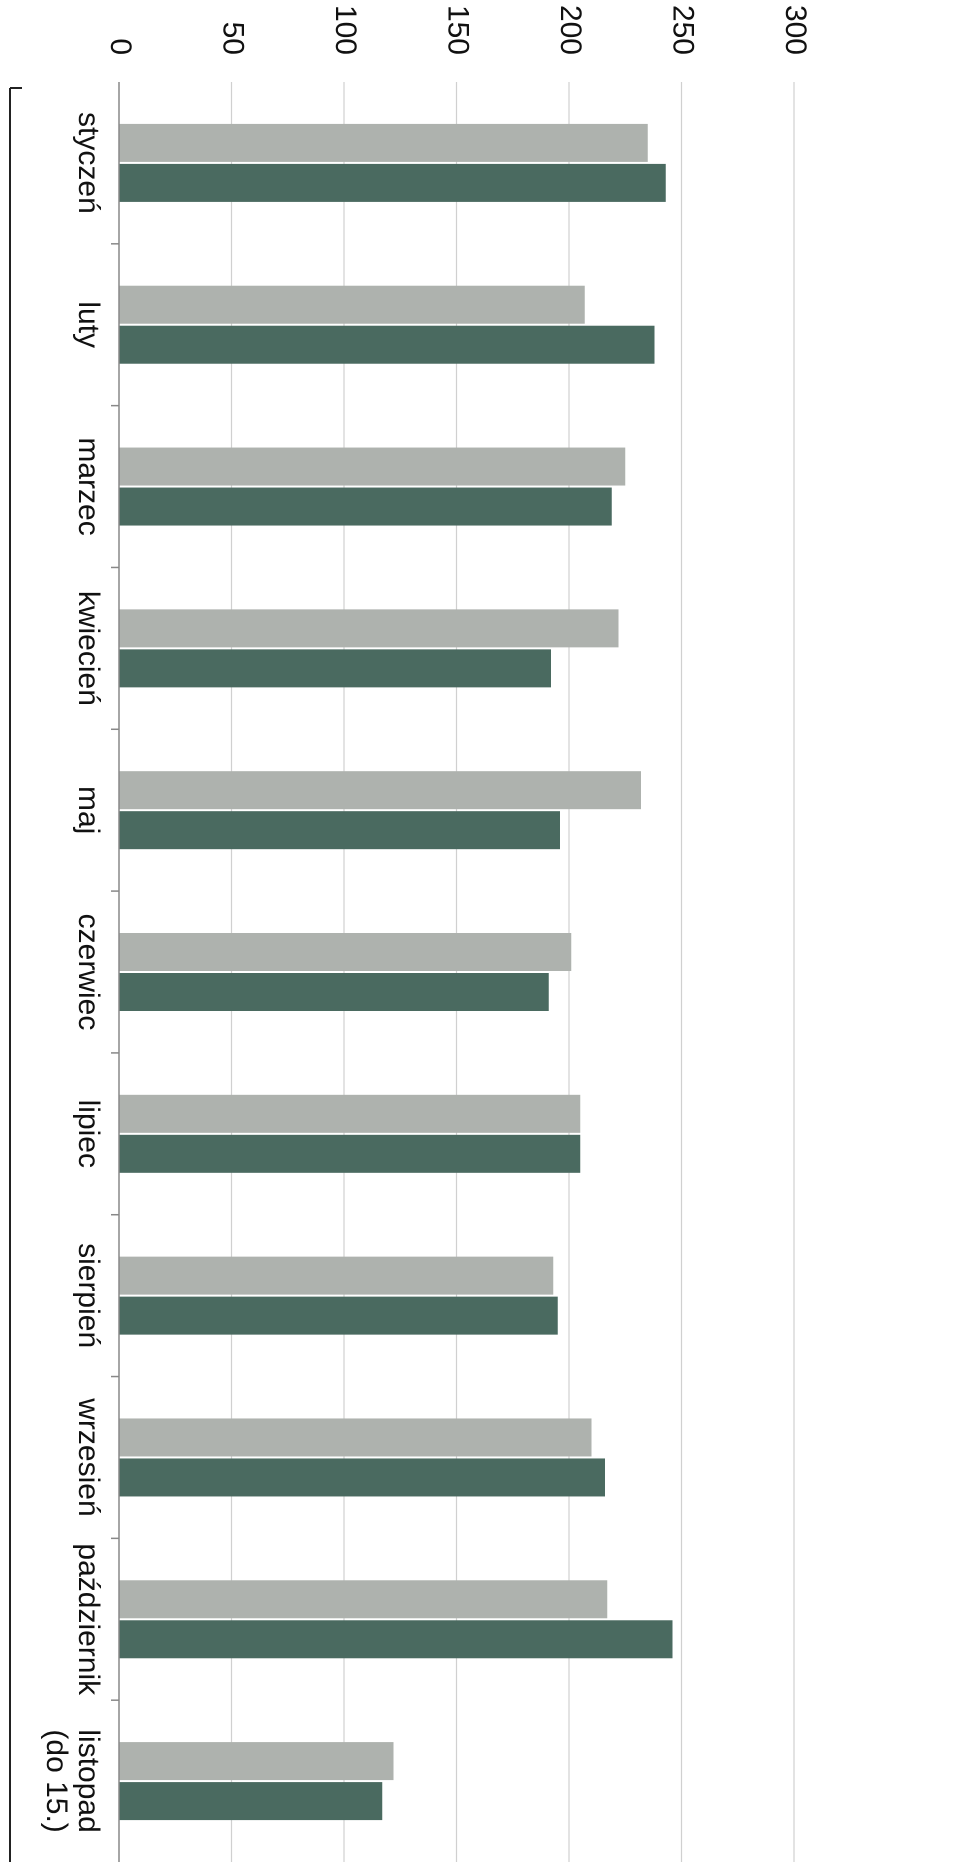  I want to click on axes, so click(115, 972).